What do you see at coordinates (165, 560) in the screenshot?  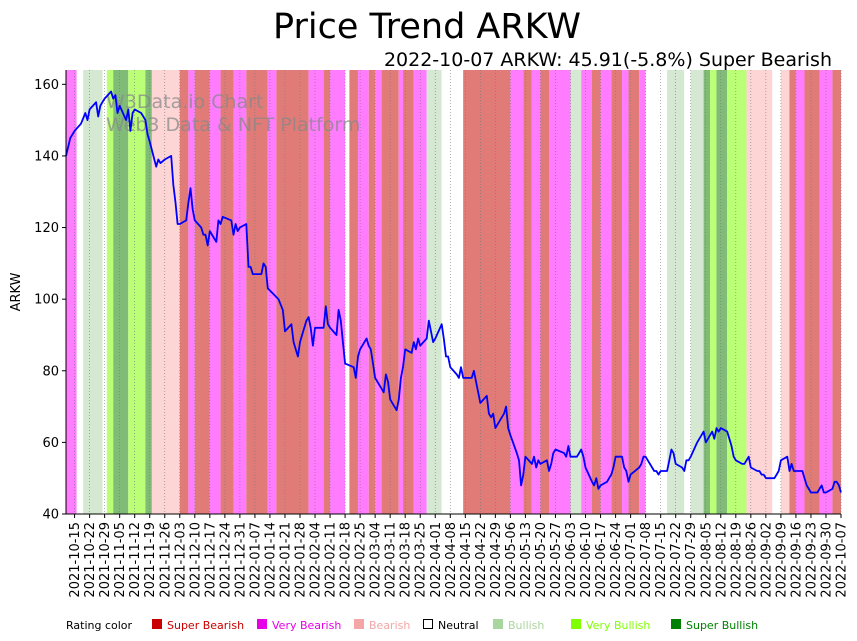 I see `x-tick-label: 2021-11-26` at bounding box center [165, 560].